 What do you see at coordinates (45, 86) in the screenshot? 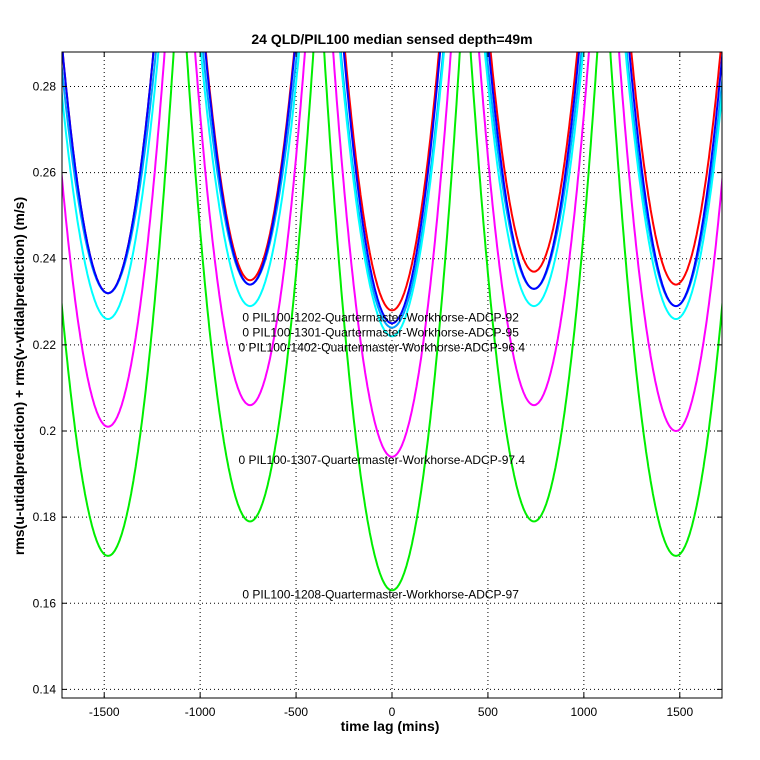
I see `y-tick-label: 0.28` at bounding box center [45, 86].